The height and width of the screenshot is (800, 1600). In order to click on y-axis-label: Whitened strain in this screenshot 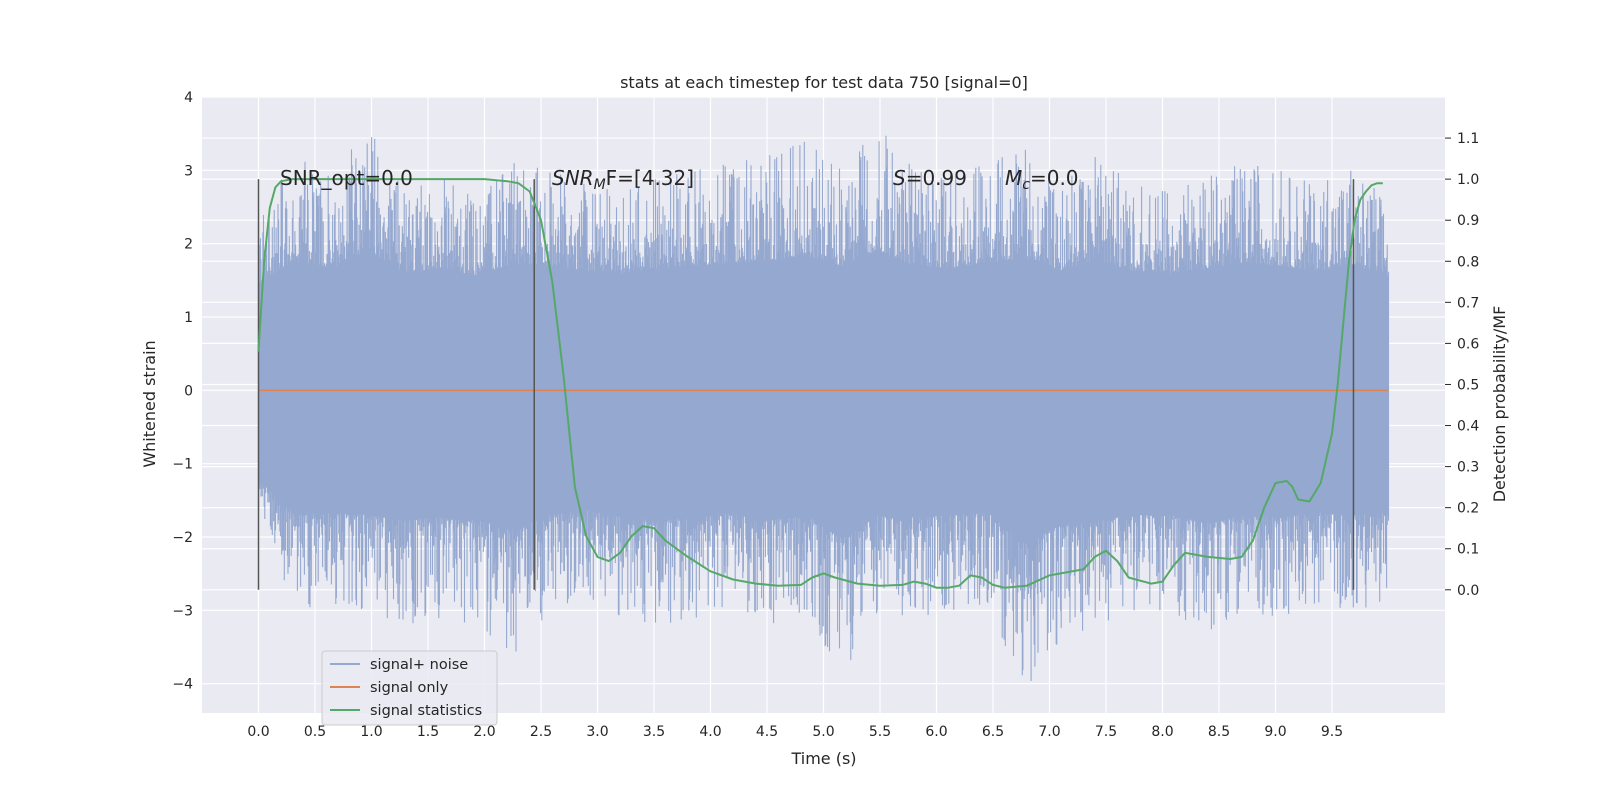, I will do `click(149, 403)`.